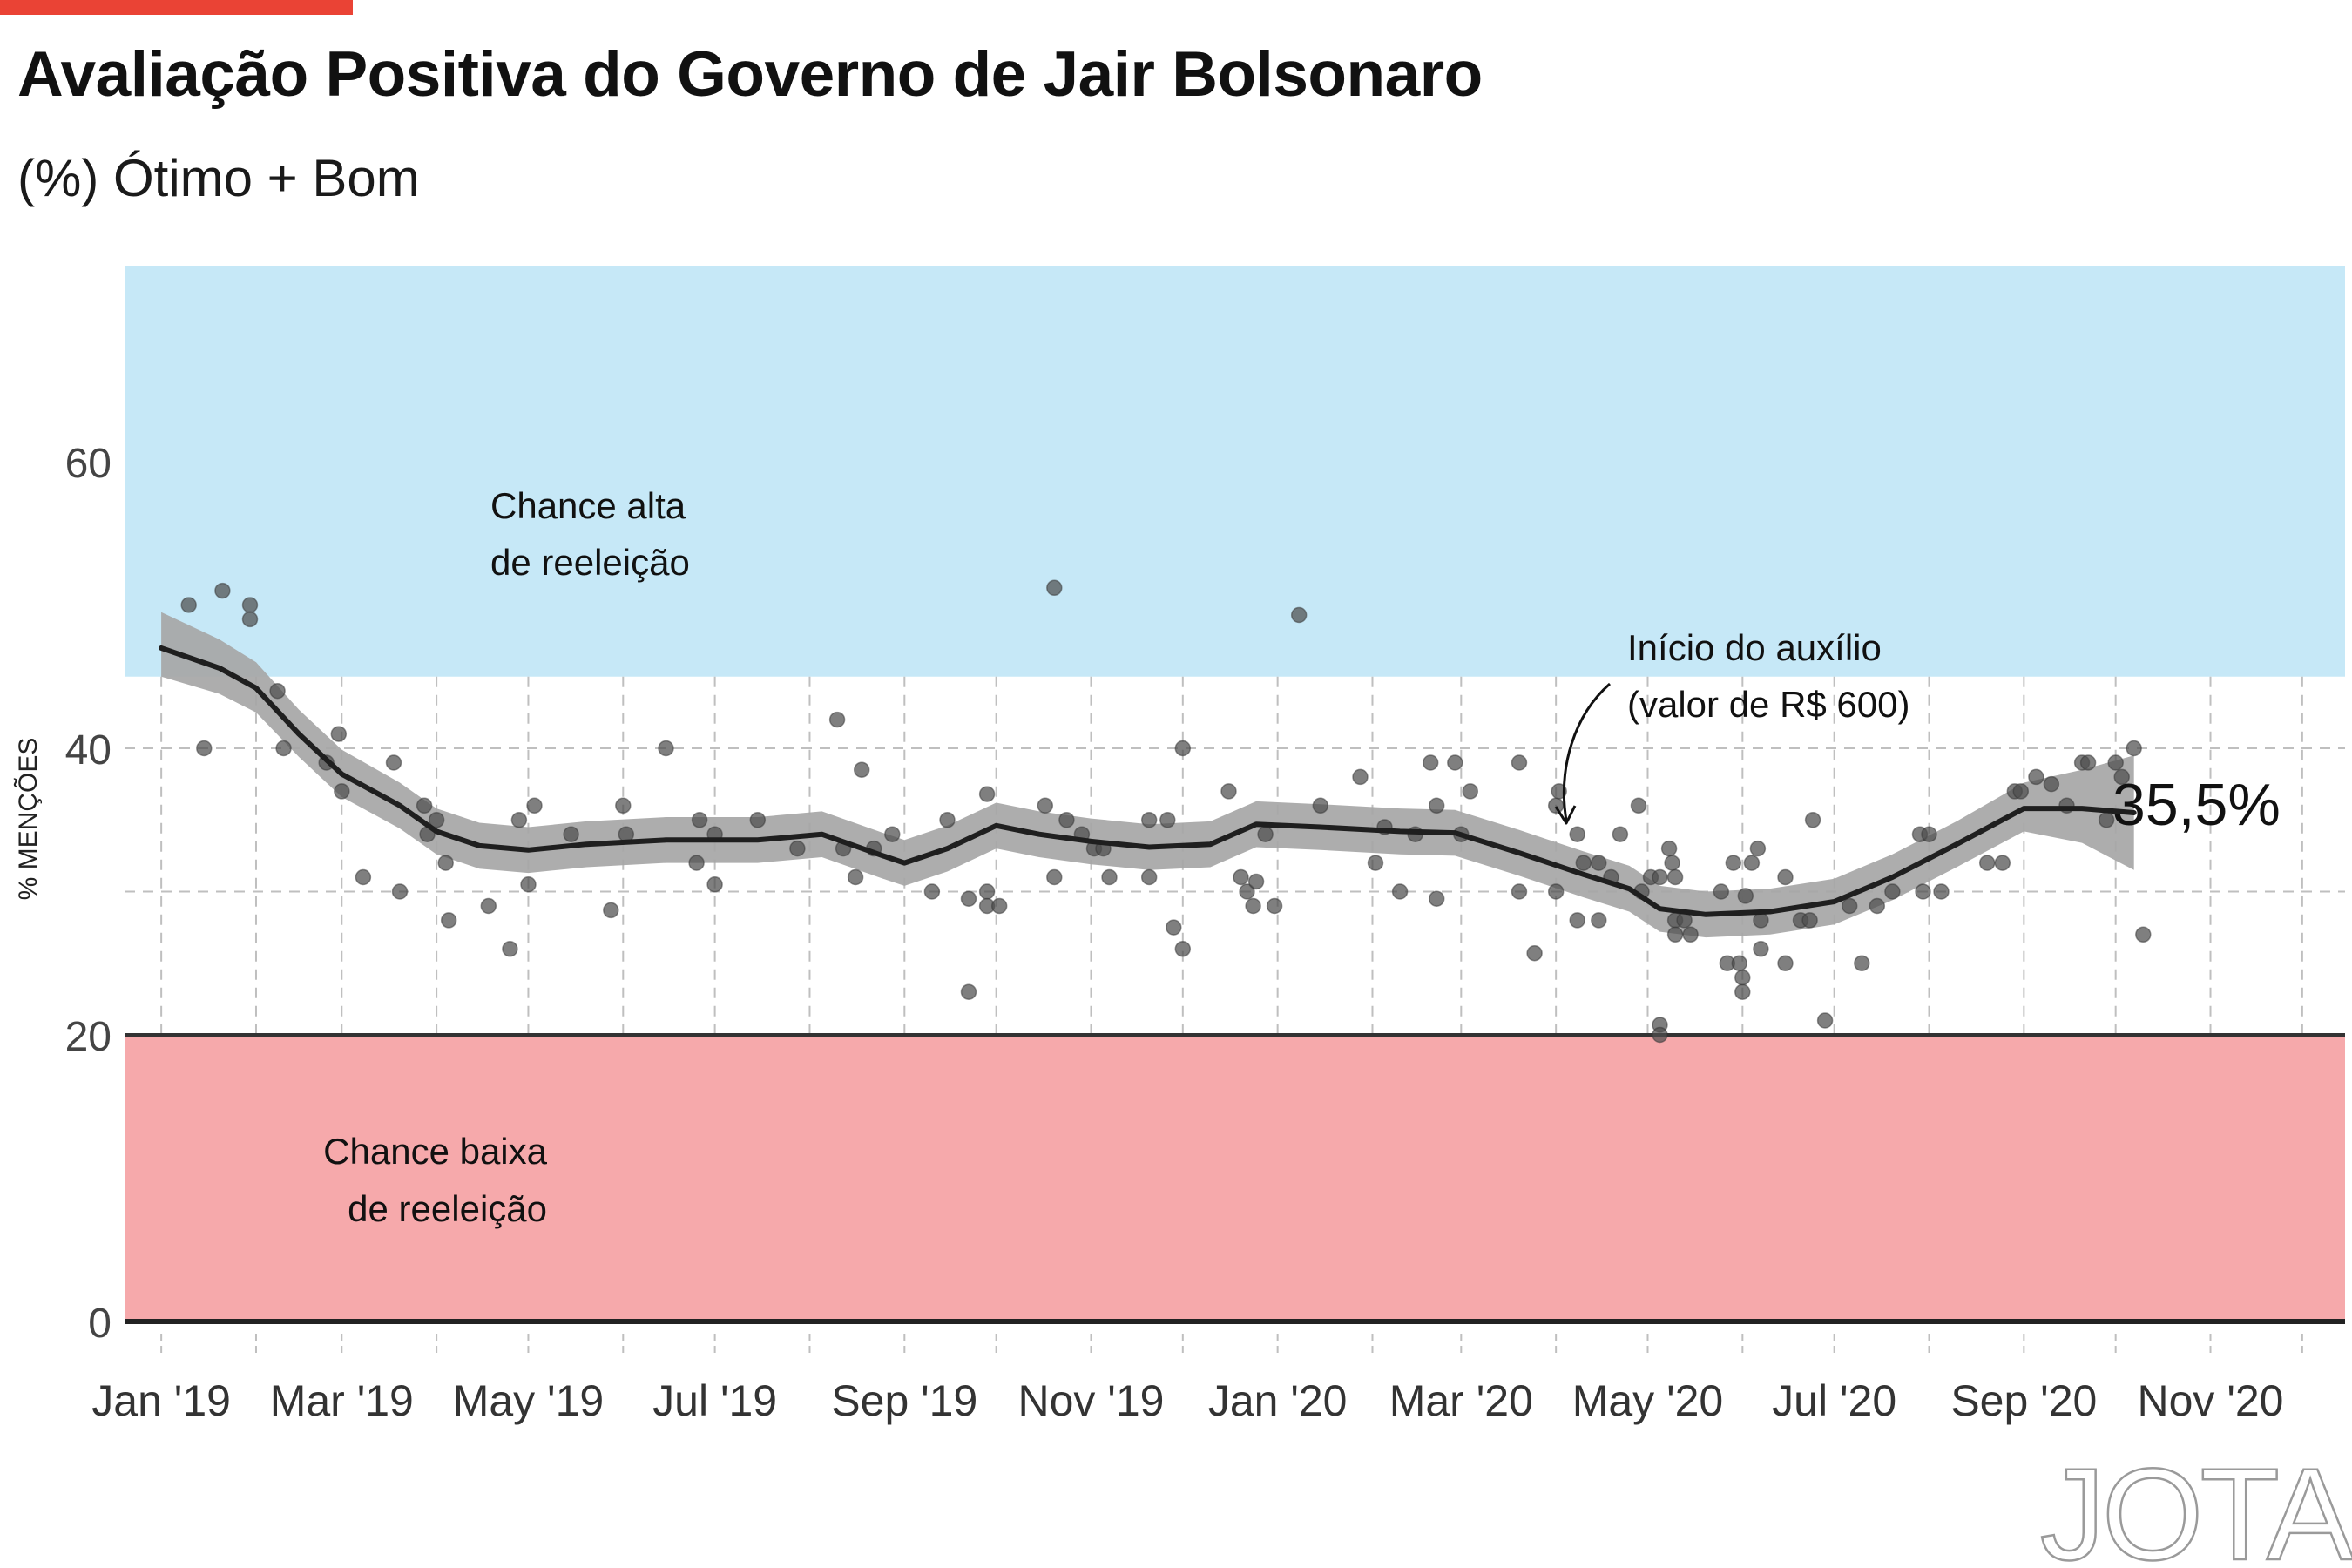 This screenshot has width=2352, height=1568. I want to click on y-tick-label: 40, so click(88, 751).